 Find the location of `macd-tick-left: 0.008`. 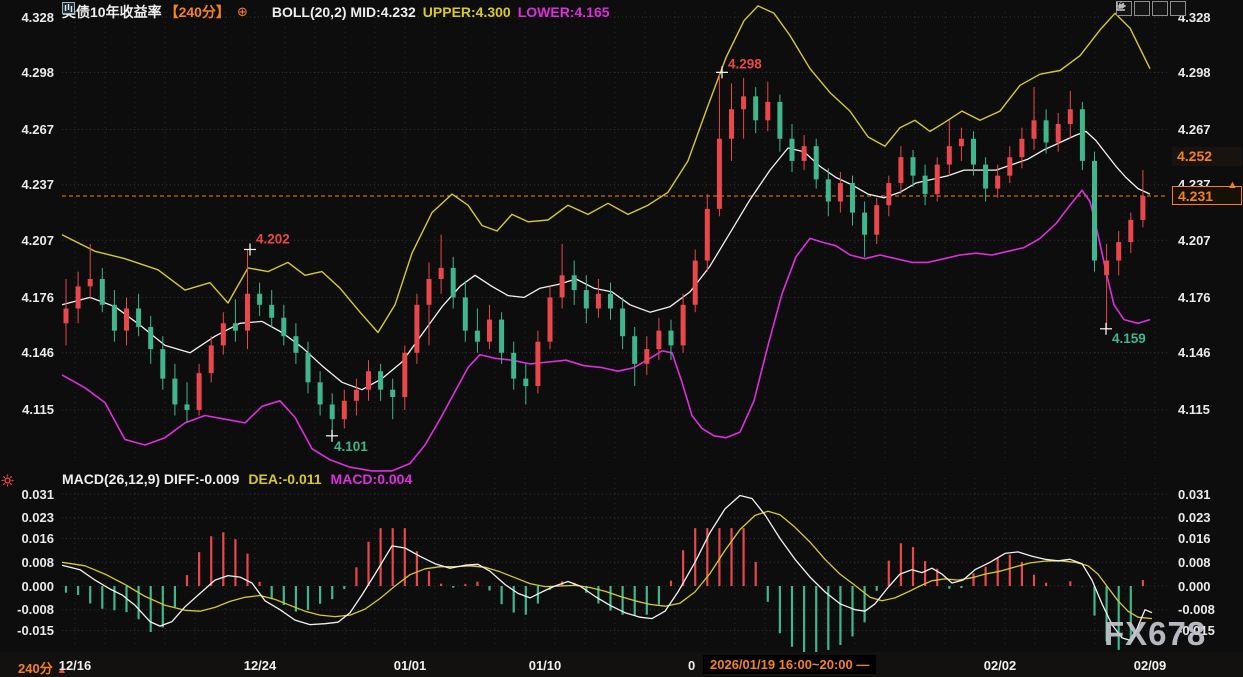

macd-tick-left: 0.008 is located at coordinates (37, 562).